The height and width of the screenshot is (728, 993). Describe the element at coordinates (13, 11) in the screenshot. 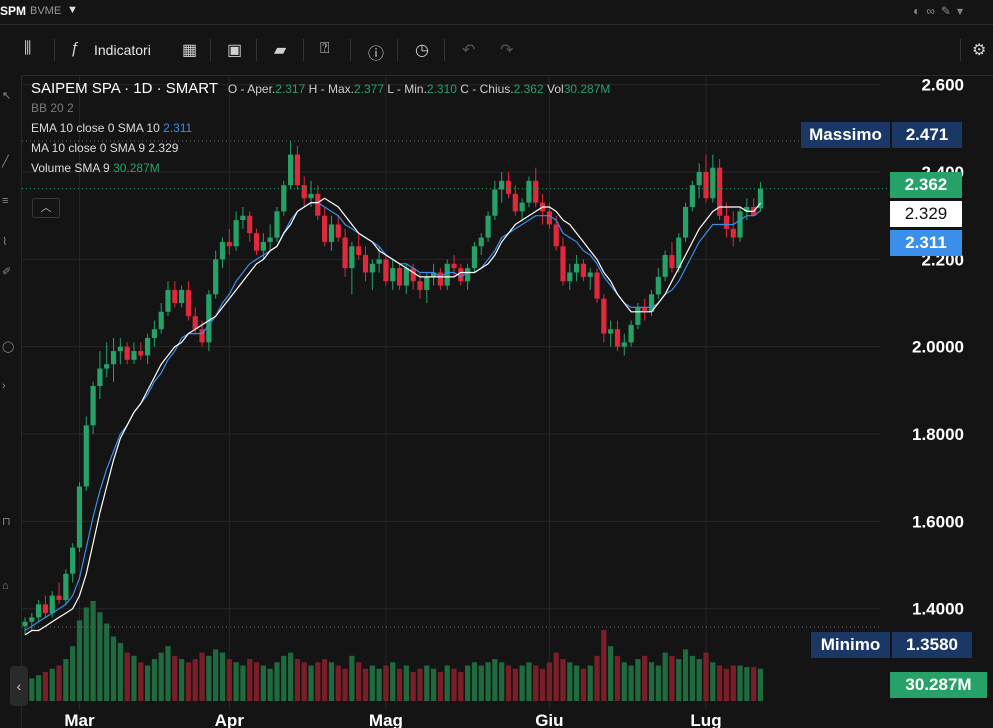

I see `symbol-label: SPM` at that location.